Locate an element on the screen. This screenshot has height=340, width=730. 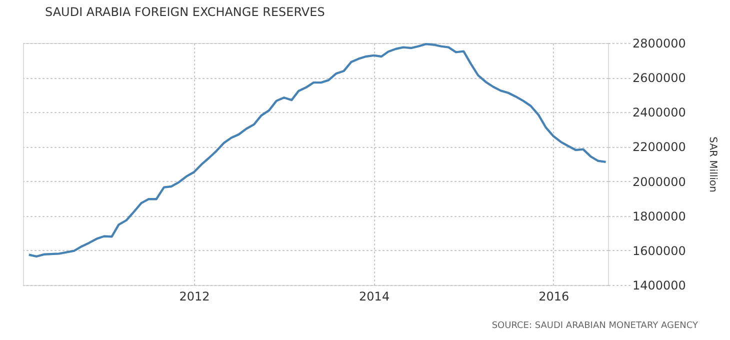
chart-title: SAUDI ARABIA FOREIGN EXCHANGE RESERVES is located at coordinates (185, 12).